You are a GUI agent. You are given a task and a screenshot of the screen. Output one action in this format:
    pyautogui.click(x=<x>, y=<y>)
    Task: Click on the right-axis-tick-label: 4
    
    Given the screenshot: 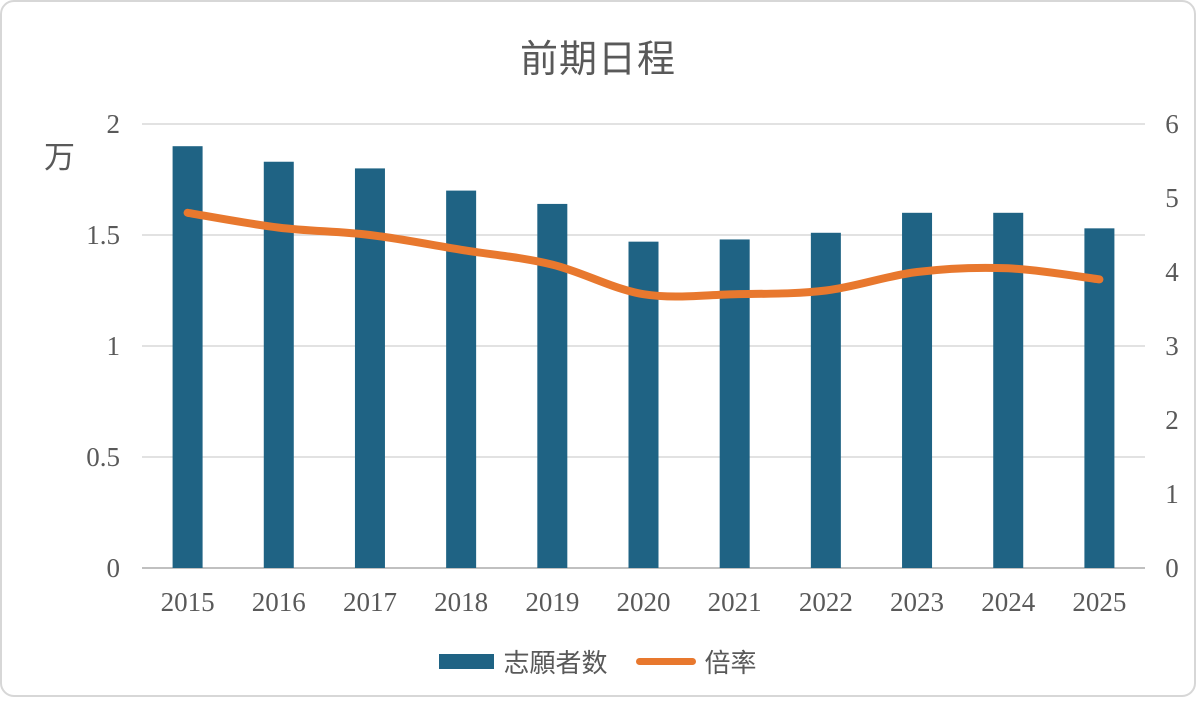 What is the action you would take?
    pyautogui.click(x=1172, y=272)
    